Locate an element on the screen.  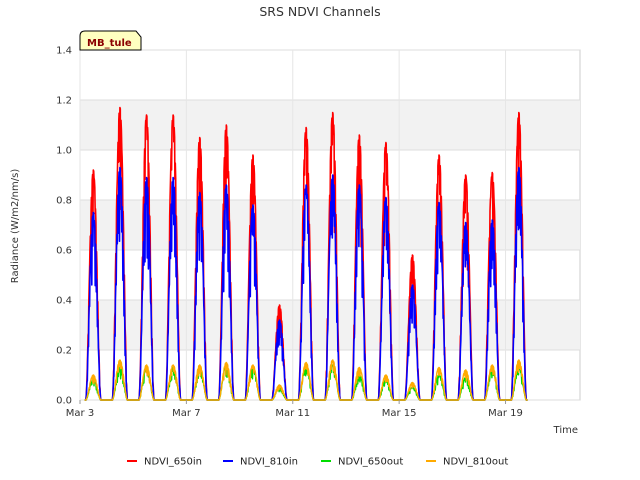
y-tick-label: 0.8 is located at coordinates (64, 201).